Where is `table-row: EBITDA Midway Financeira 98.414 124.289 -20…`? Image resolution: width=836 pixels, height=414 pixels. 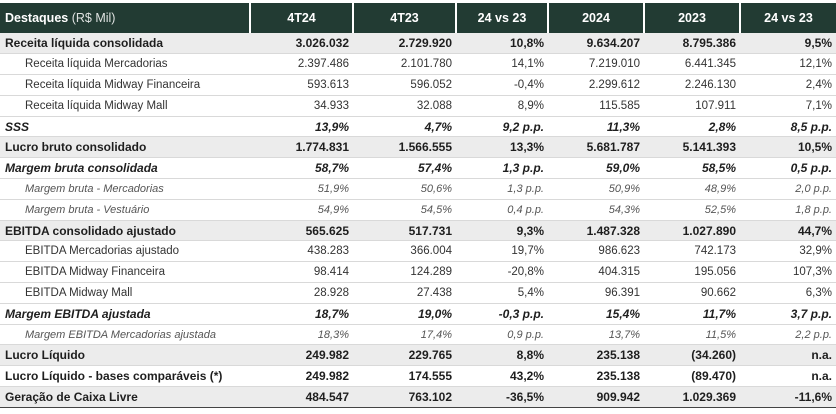
table-row: EBITDA Midway Financeira 98.414 124.289 -20… is located at coordinates (418, 272).